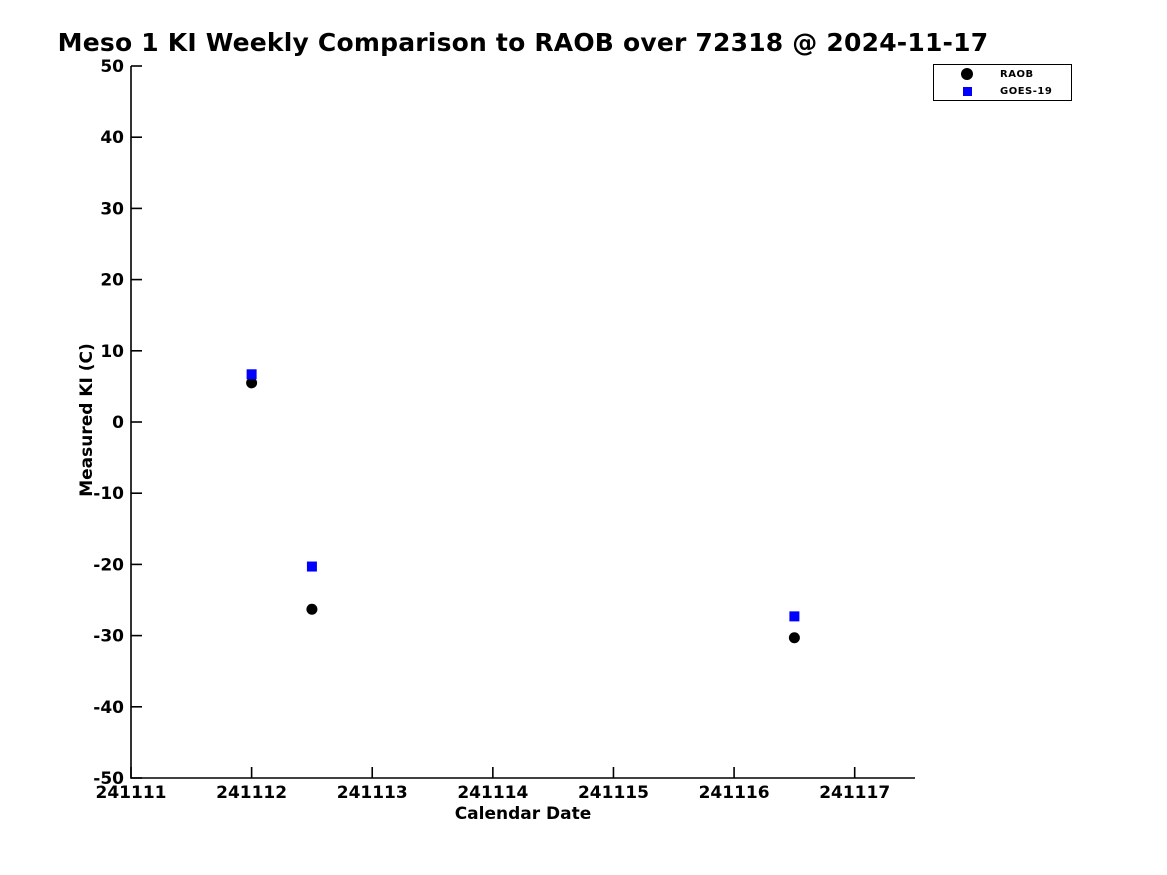 The height and width of the screenshot is (875, 1167). Describe the element at coordinates (112, 138) in the screenshot. I see `y-tick-label: 40` at that location.